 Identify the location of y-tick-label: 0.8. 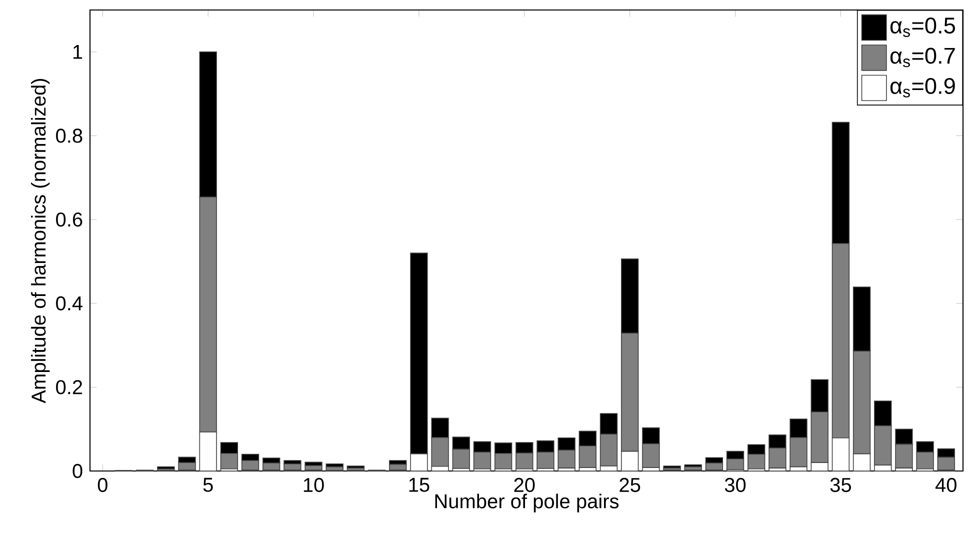
(69, 135).